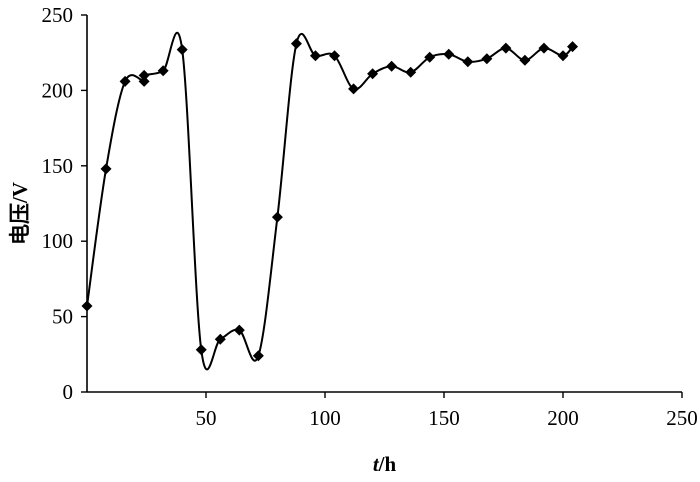 This screenshot has width=700, height=482. Describe the element at coordinates (325, 418) in the screenshot. I see `x-tick-label: 100` at that location.